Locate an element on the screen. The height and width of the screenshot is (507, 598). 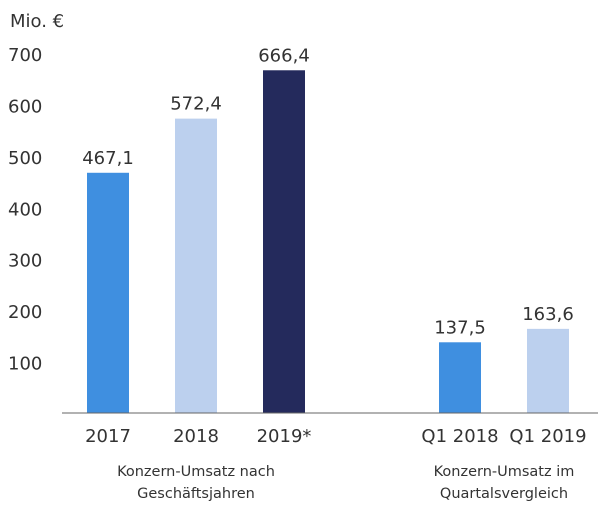
y-tick-label: 400 is located at coordinates (25, 209).